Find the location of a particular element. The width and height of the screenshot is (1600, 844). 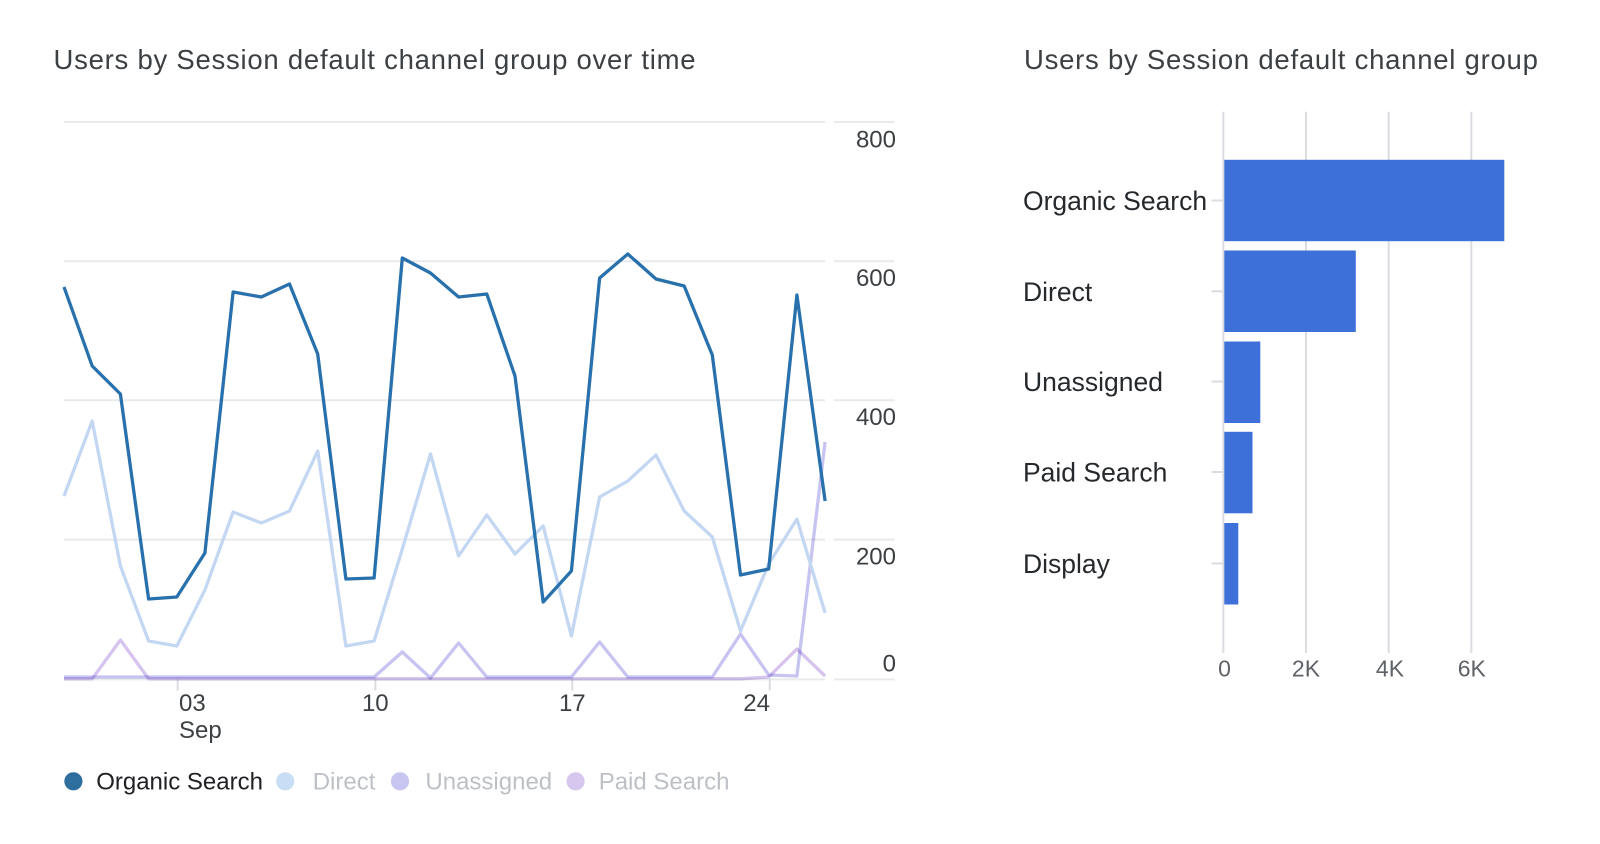

svg-text: 6K is located at coordinates (1472, 668).